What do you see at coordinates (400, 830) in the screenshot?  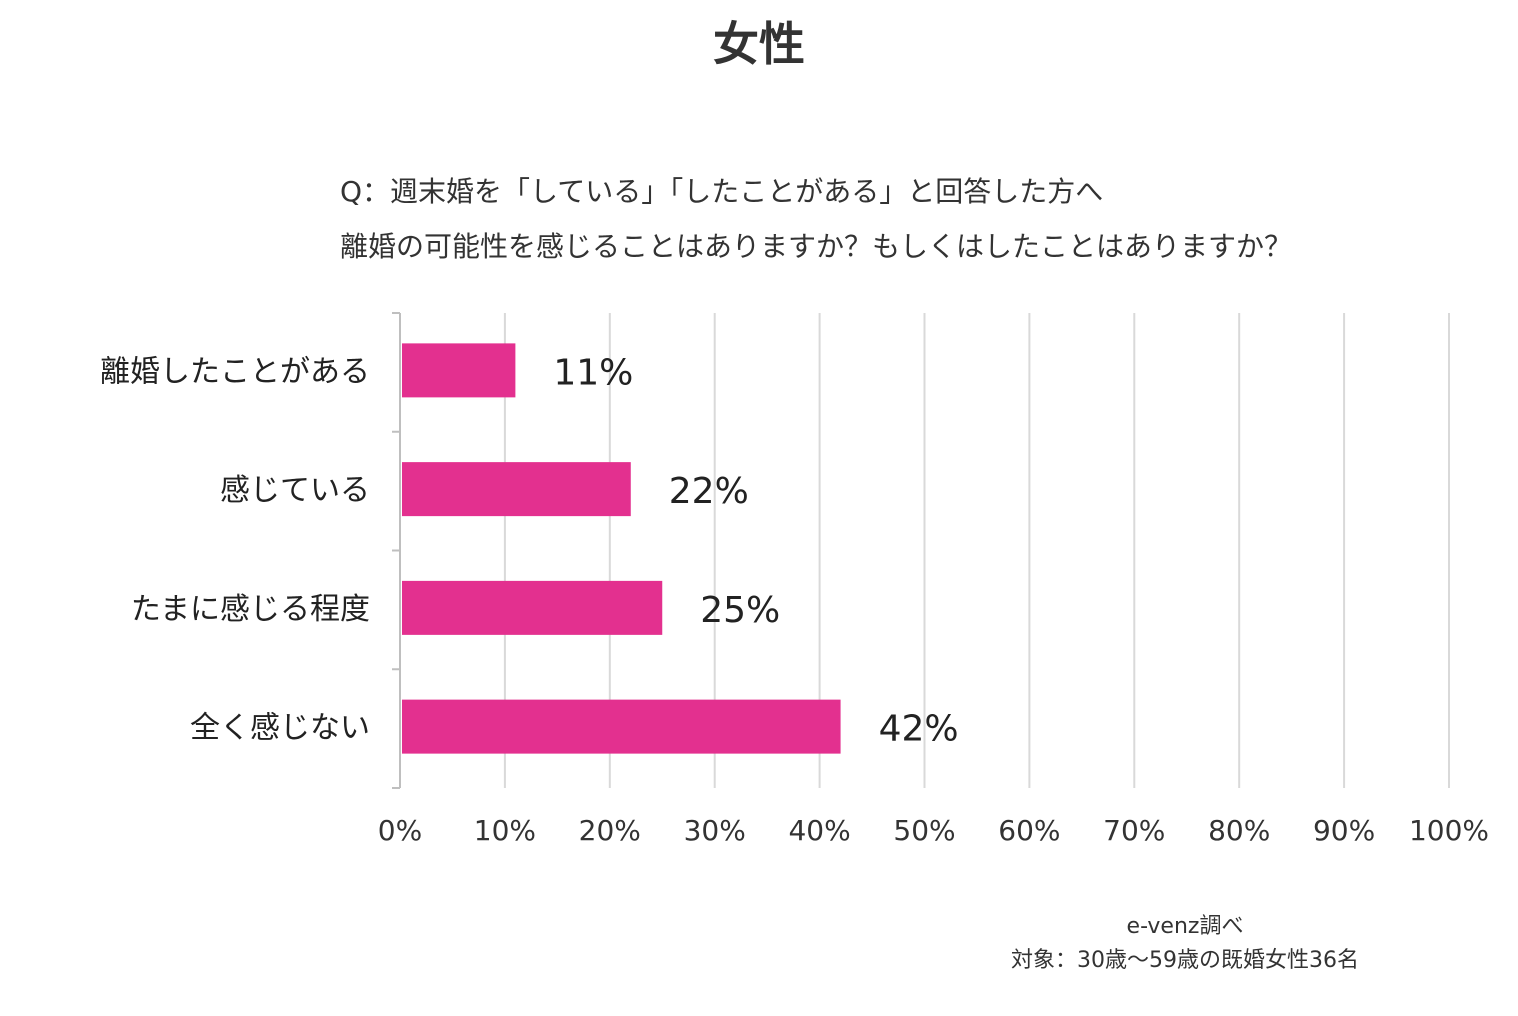 I see `x-tick-label: 0%` at bounding box center [400, 830].